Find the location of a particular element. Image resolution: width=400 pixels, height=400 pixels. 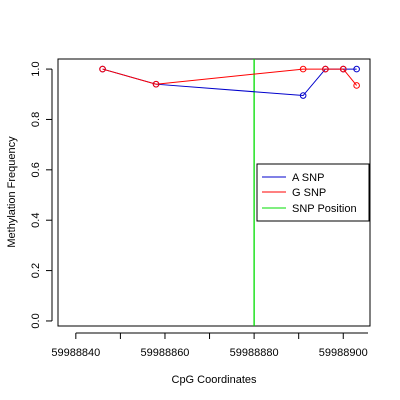

y-tick-label: 0.8 is located at coordinates (36, 119).